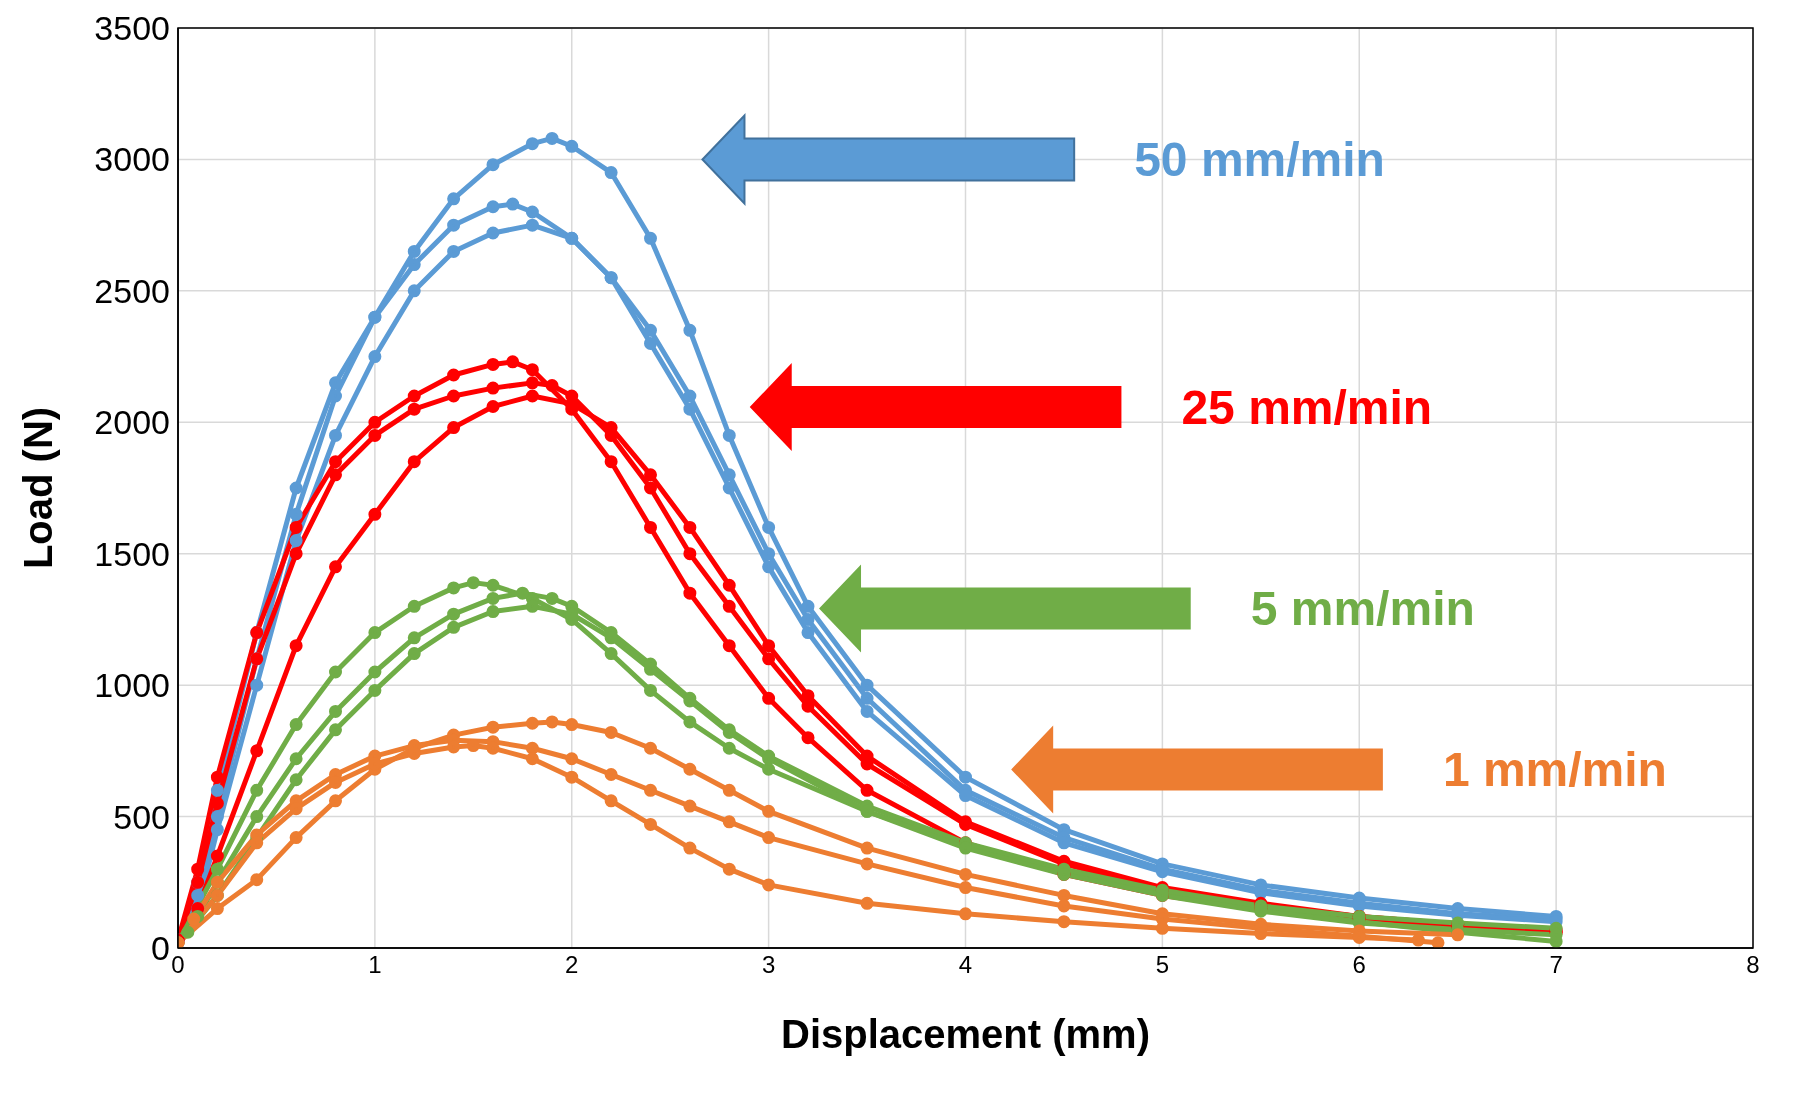  Describe the element at coordinates (132, 159) in the screenshot. I see `y-tick-label: 3000` at that location.